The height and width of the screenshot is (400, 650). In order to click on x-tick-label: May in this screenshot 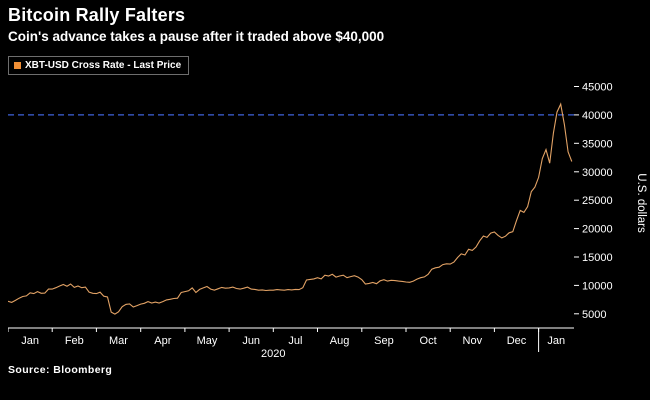, I will do `click(207, 341)`.